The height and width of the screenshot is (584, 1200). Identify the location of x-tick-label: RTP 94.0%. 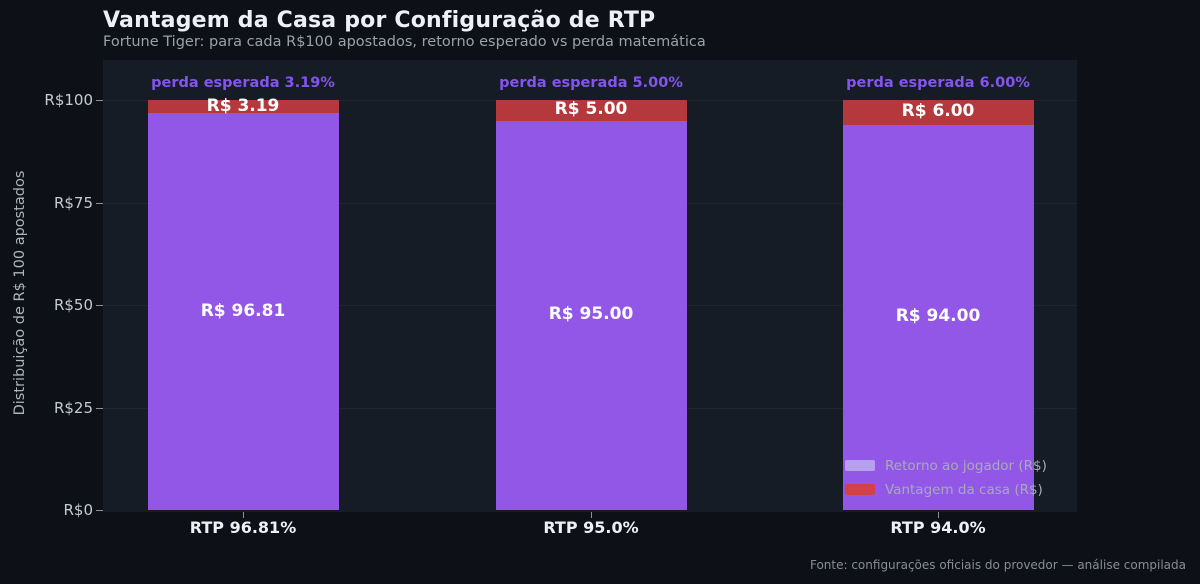
(938, 527).